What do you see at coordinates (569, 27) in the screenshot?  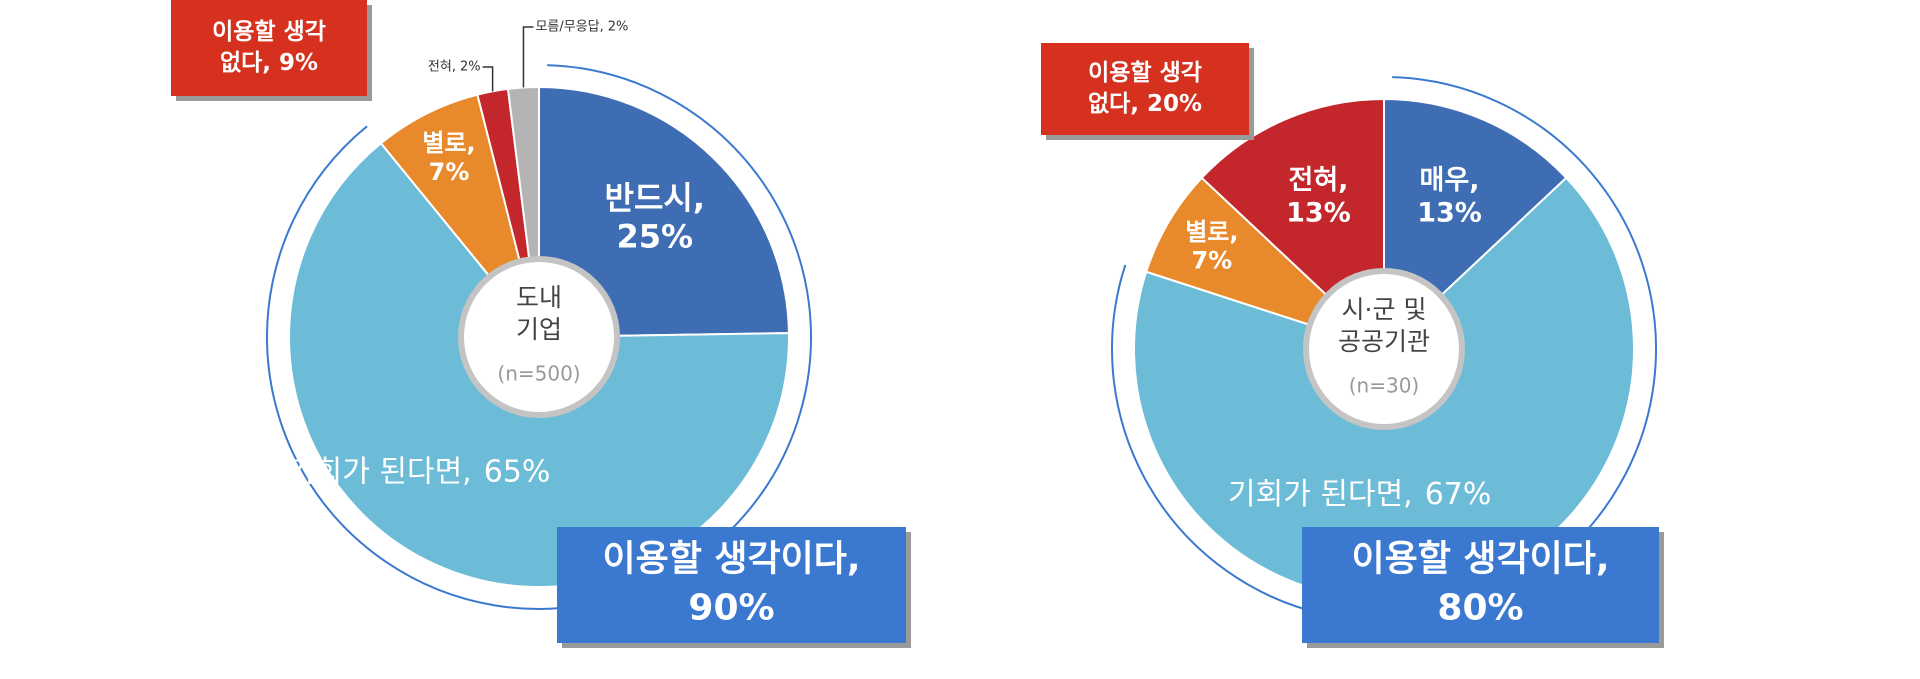 I see `slice-label: 모름/무응답,` at bounding box center [569, 27].